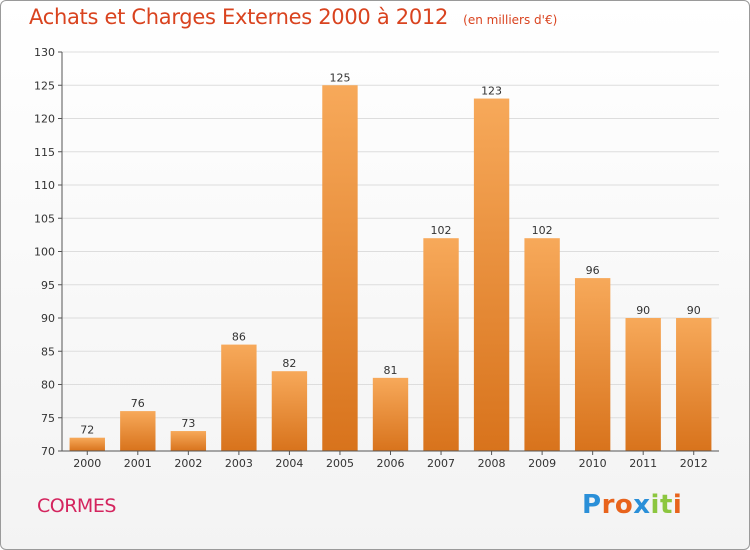 The height and width of the screenshot is (550, 750). Describe the element at coordinates (694, 463) in the screenshot. I see `x-tick-label-2012: 2012` at that location.